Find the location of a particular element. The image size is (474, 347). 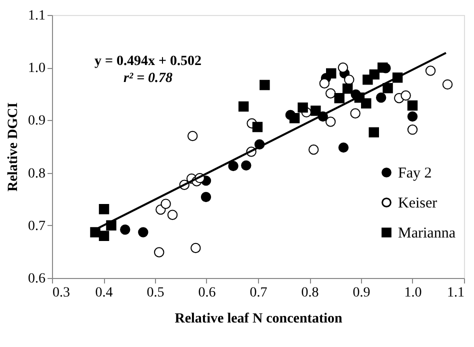

y-tick-label: 1.1 is located at coordinates (37, 16).